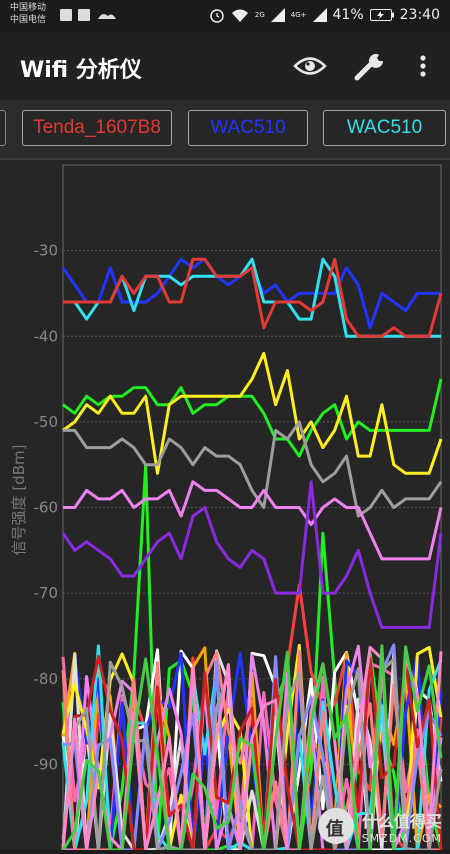  What do you see at coordinates (348, 15) in the screenshot?
I see `battery-percent: 41%` at bounding box center [348, 15].